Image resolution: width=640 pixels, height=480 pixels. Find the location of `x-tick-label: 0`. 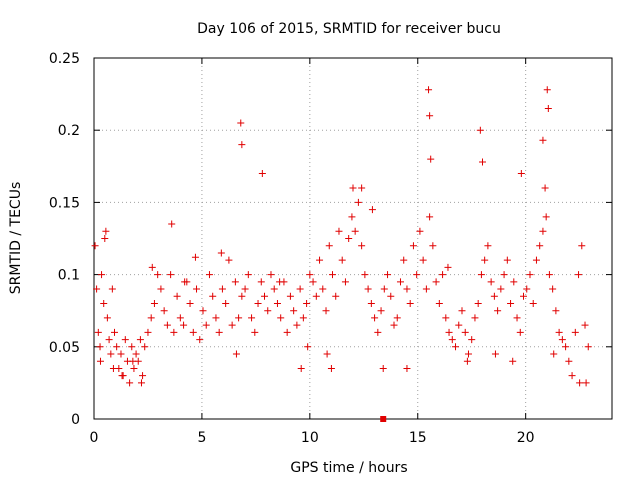

x-tick-label: 0 is located at coordinates (94, 438).